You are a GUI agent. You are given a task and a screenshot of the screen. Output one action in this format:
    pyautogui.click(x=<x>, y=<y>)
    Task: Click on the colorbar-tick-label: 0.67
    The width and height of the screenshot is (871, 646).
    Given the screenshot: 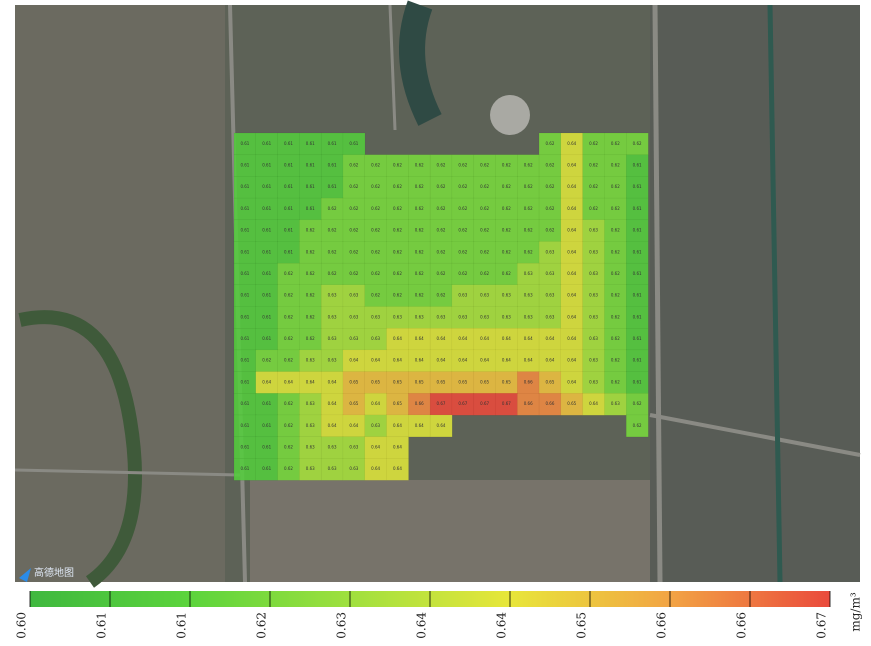 What is the action you would take?
    pyautogui.click(x=822, y=625)
    